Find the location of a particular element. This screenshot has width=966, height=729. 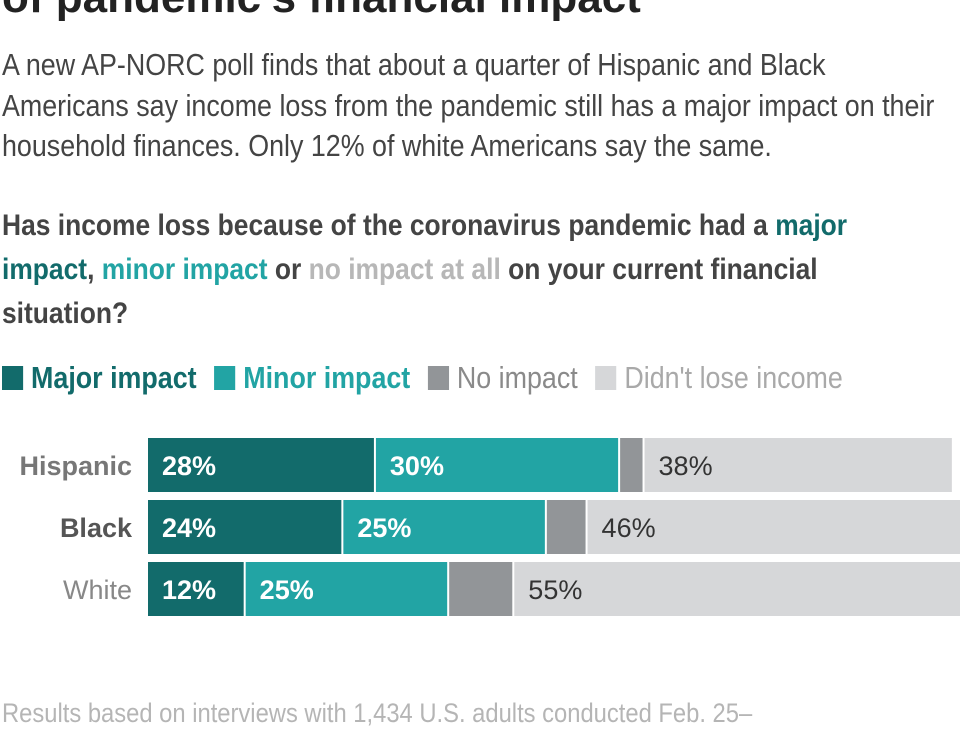

legend-swatch-no-impact is located at coordinates (438, 378).